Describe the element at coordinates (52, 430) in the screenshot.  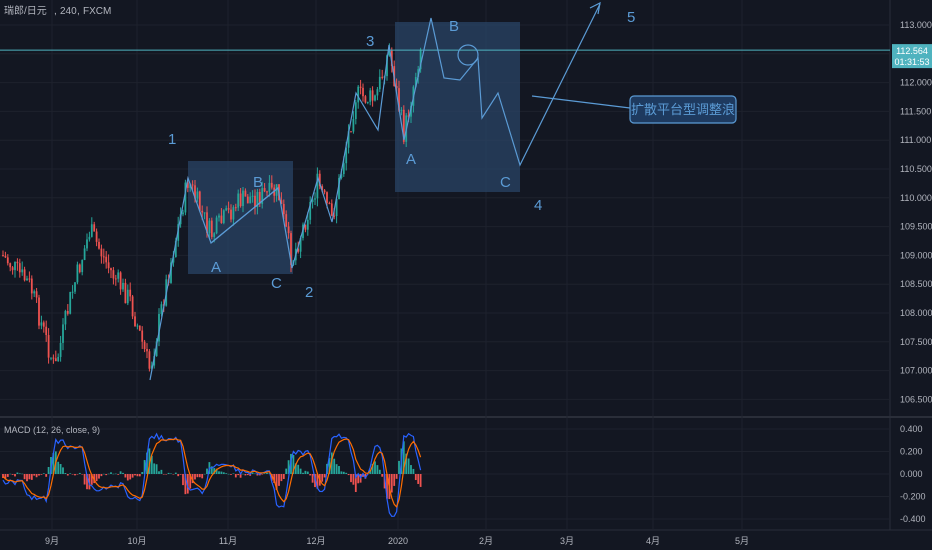
I see `macd-label: MACD (12, 26, close, 9)` at that location.